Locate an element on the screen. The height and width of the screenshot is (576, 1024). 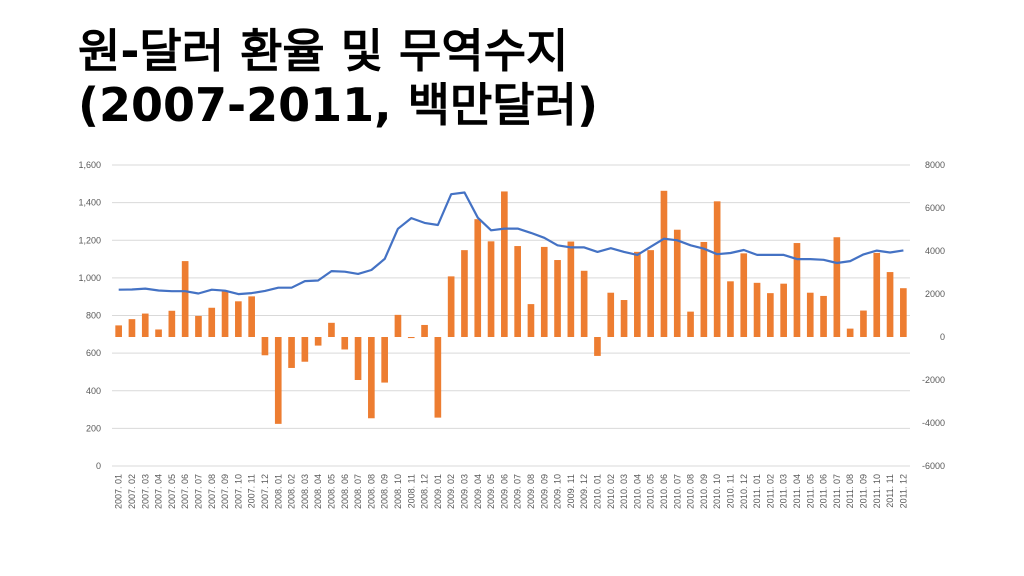
x-tick-label: 2010. 12 is located at coordinates (744, 491).